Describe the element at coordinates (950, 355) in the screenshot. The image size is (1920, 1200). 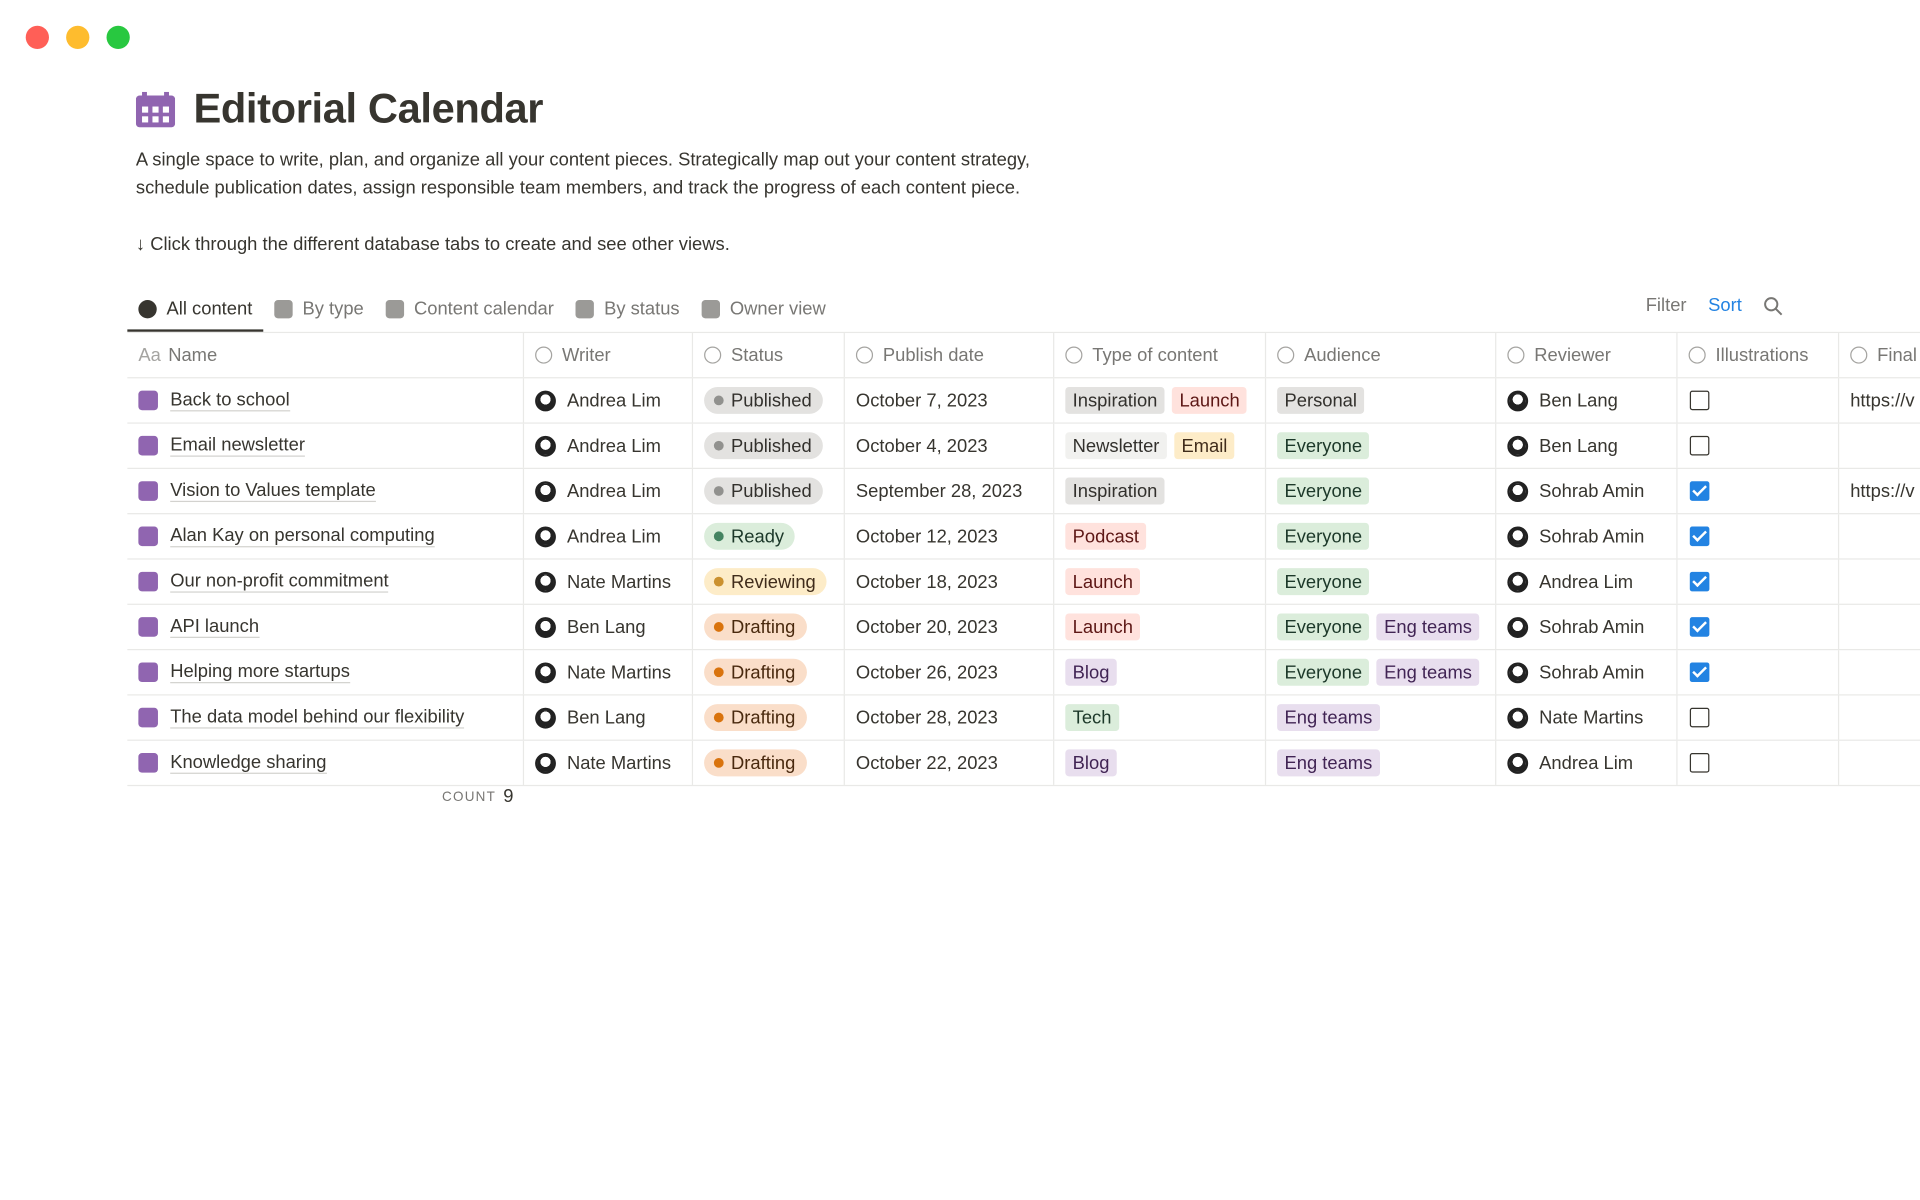
I see `column-header: Publish date` at that location.